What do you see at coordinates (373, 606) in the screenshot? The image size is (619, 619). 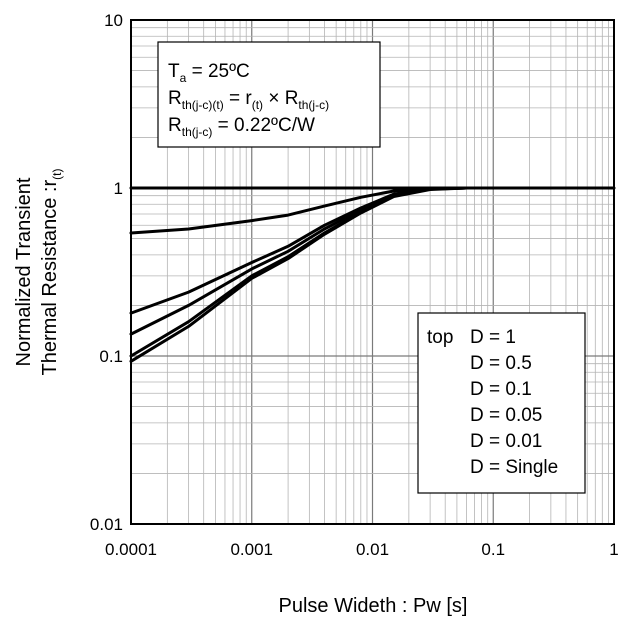 I see `x-axis-title: Pulse Wideth : Pw [s]` at bounding box center [373, 606].